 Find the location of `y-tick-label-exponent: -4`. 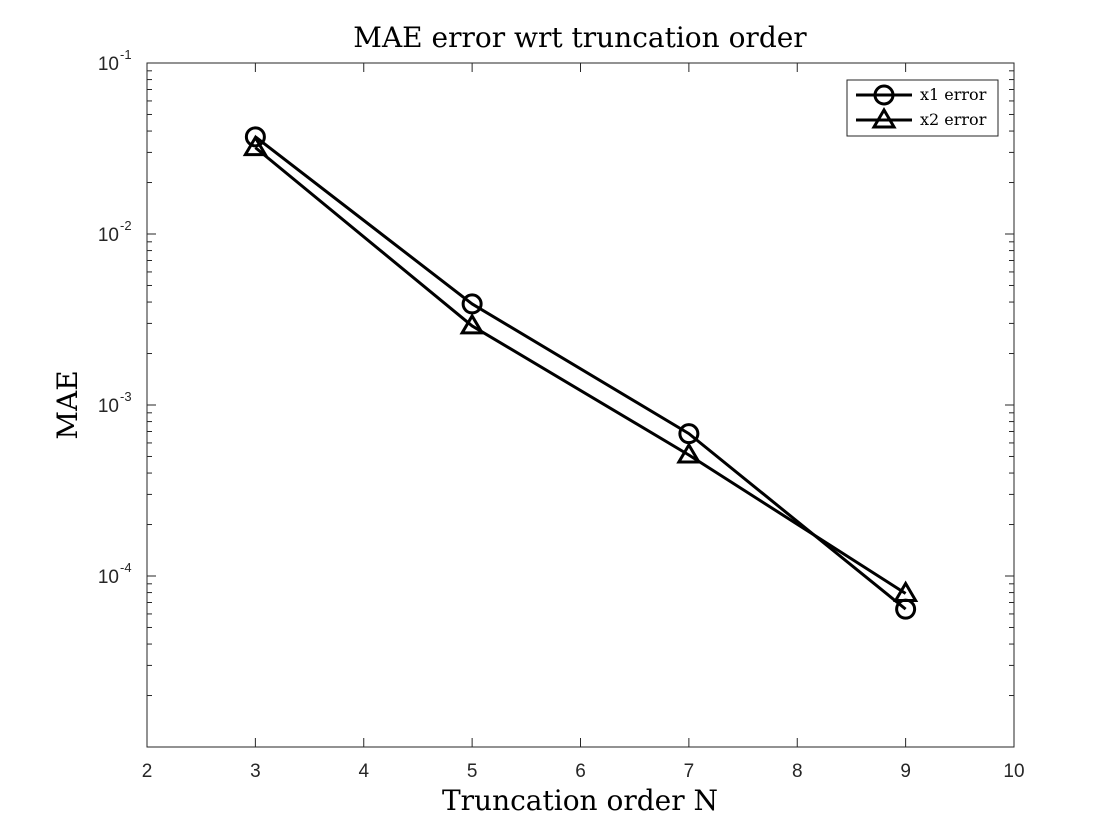

y-tick-label-exponent: -4 is located at coordinates (126, 567).